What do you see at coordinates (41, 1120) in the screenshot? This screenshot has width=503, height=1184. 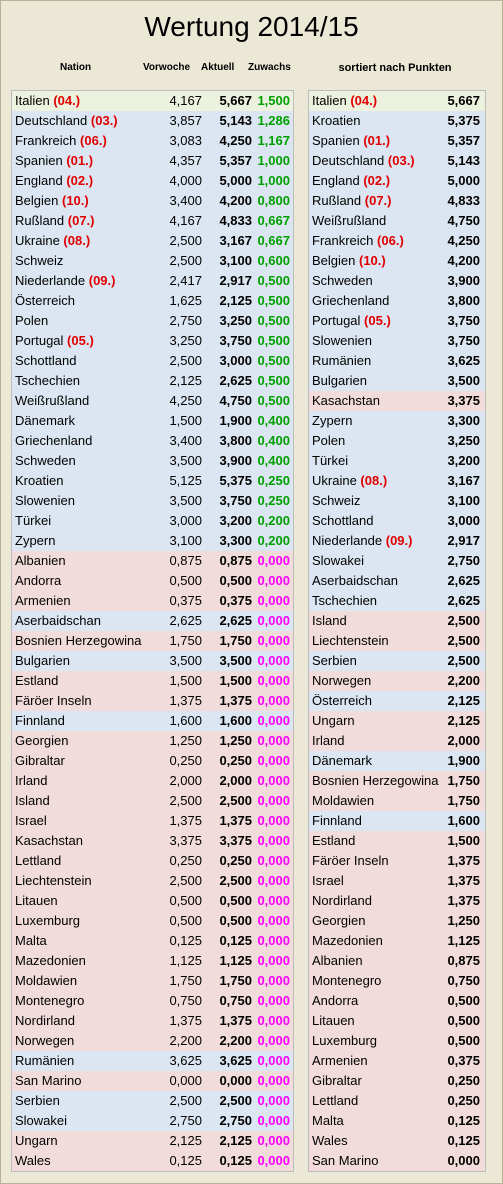 I see `nation-name: Slowakei` at bounding box center [41, 1120].